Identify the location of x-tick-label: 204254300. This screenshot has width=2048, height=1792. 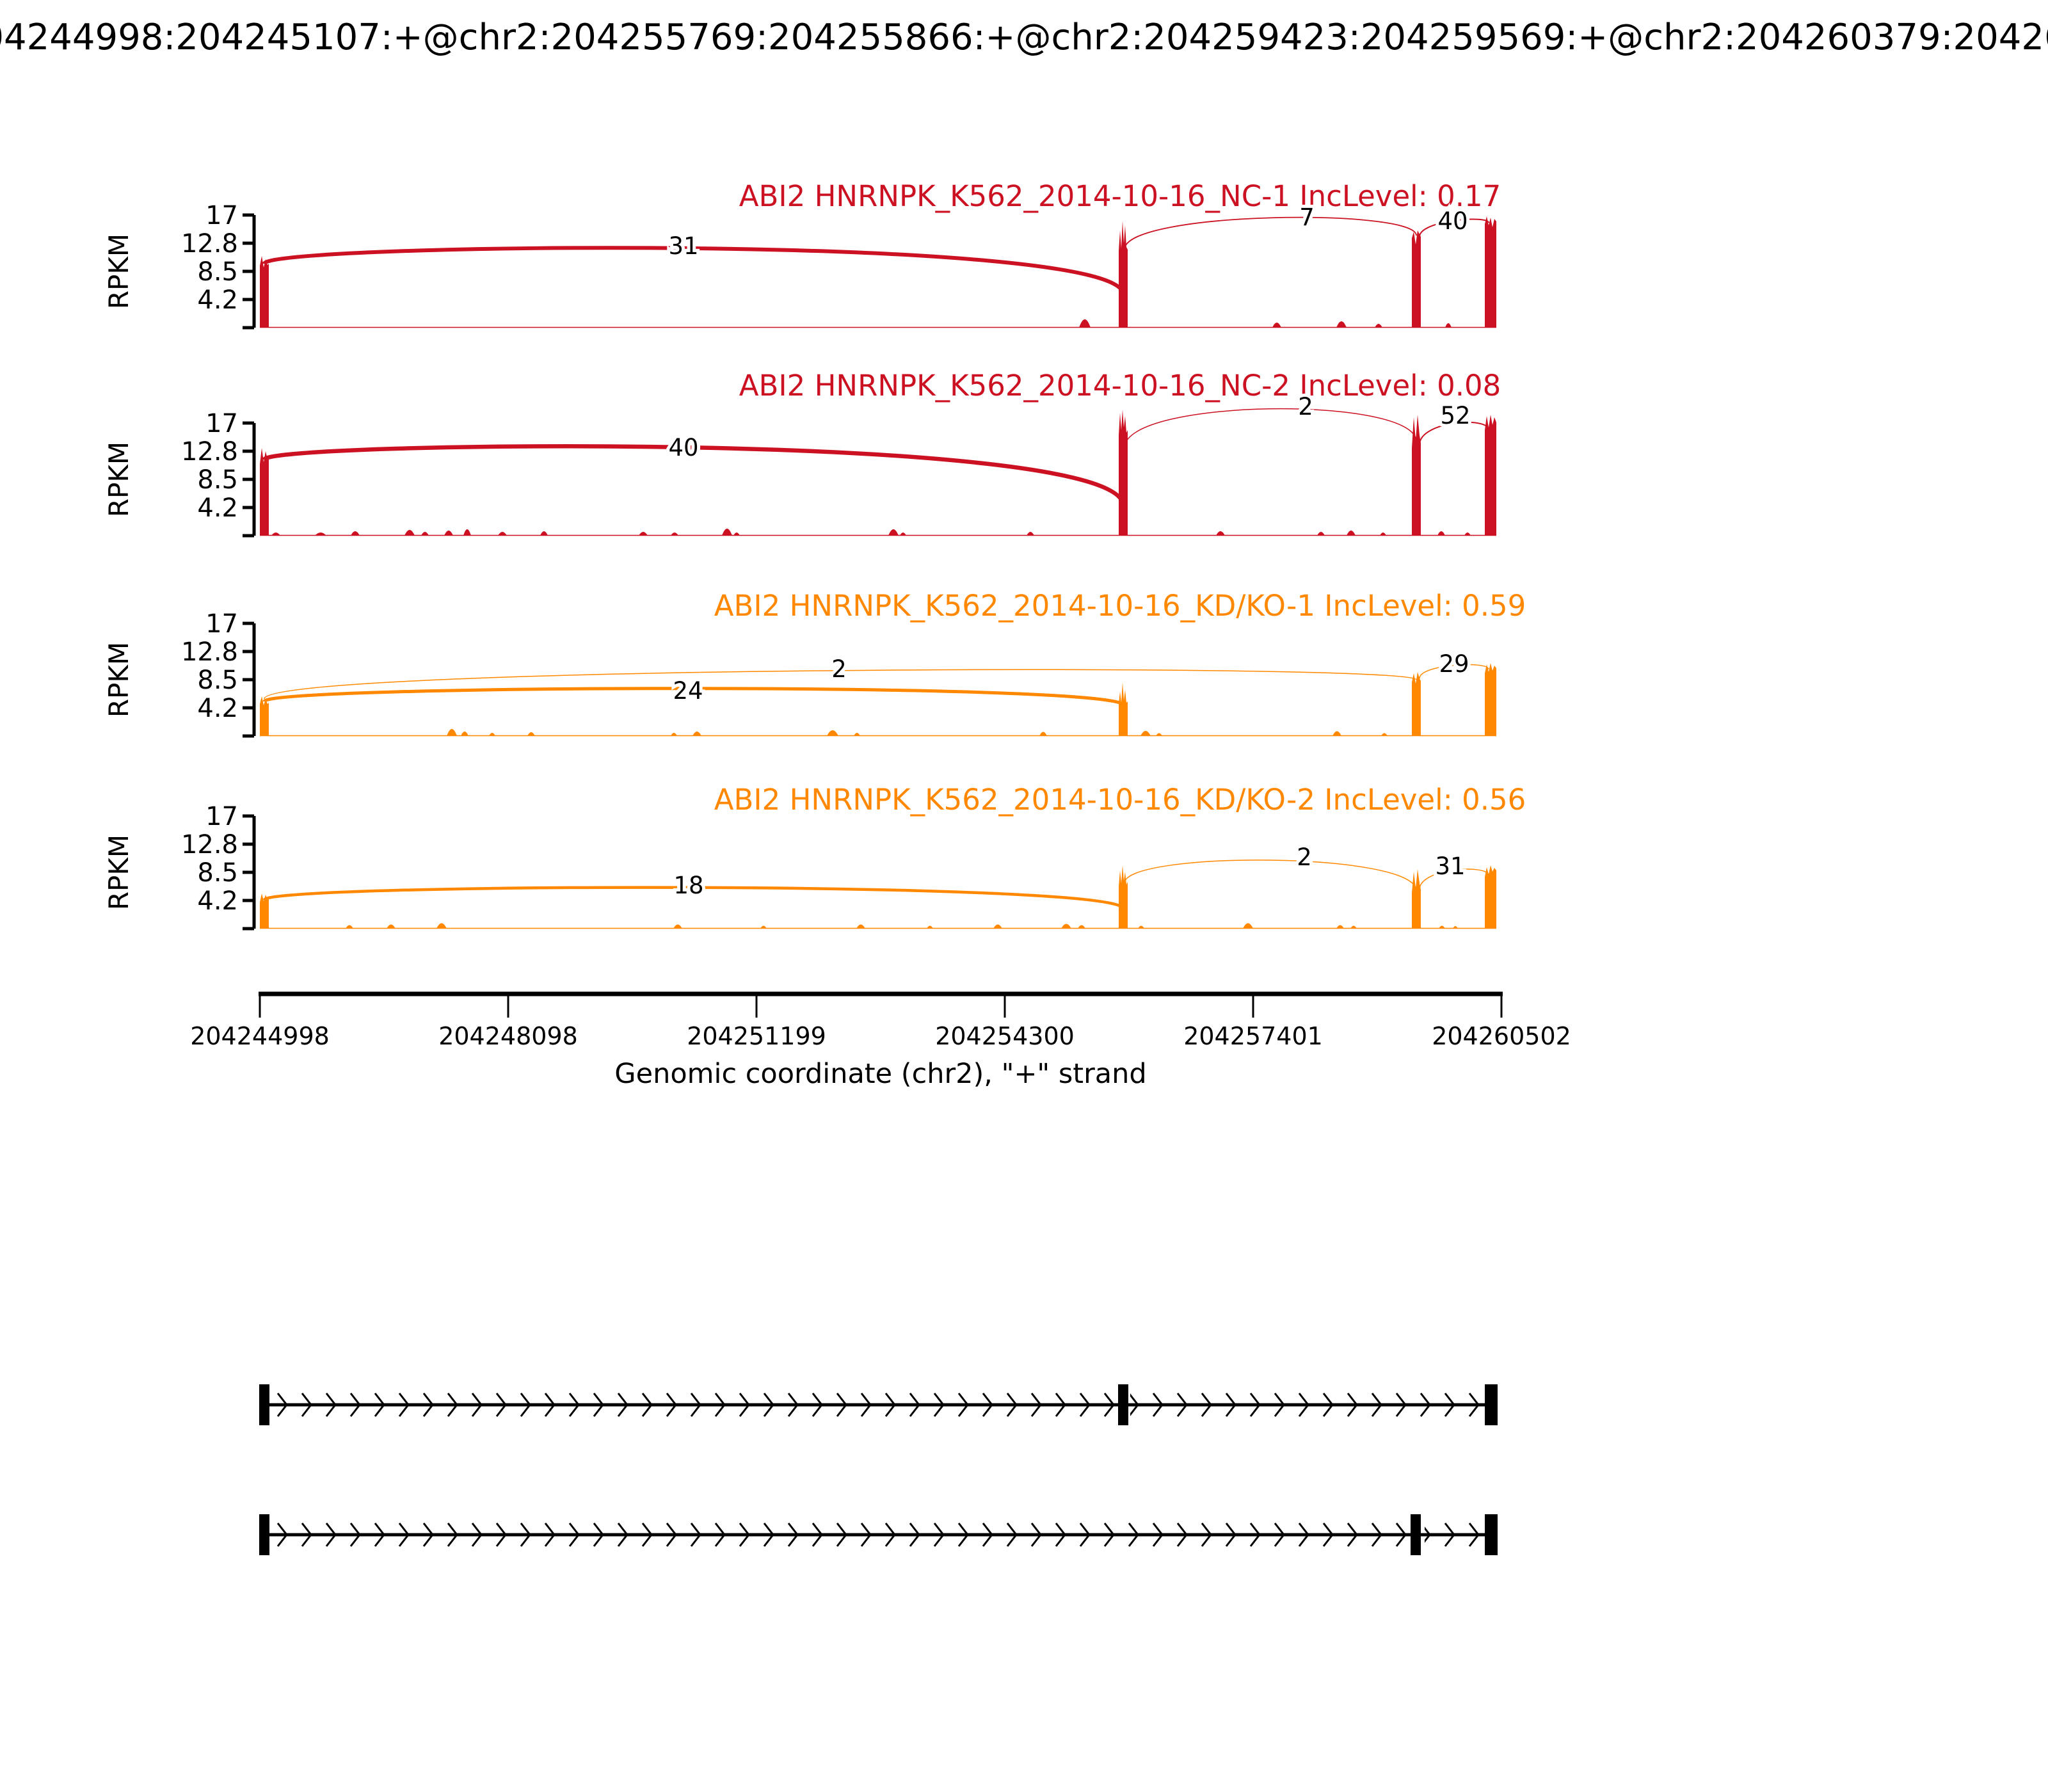
(1005, 1036).